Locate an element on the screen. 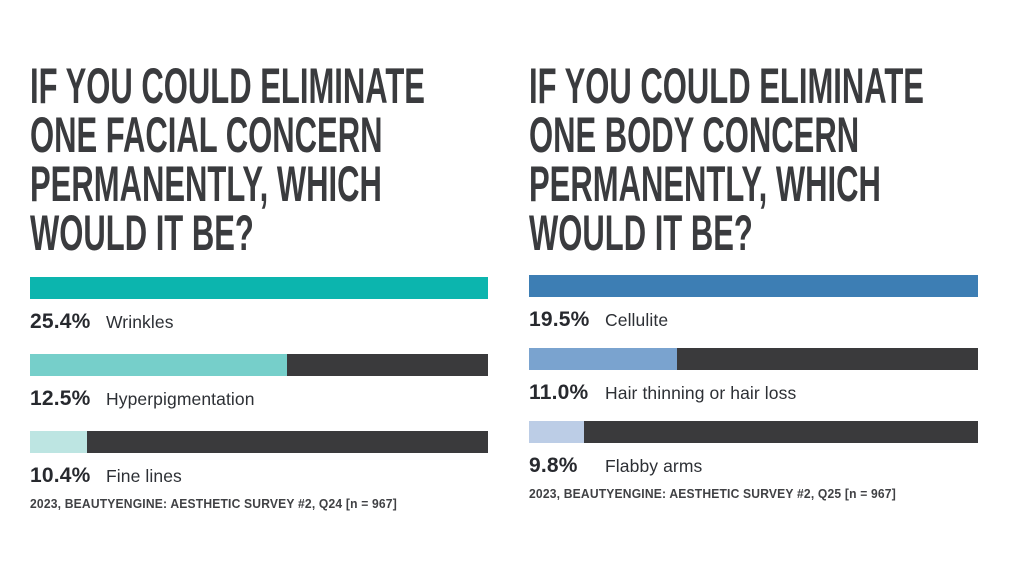 This screenshot has width=1024, height=576. bar-row: 11.0% Hair thinning or hair loss is located at coordinates (753, 384).